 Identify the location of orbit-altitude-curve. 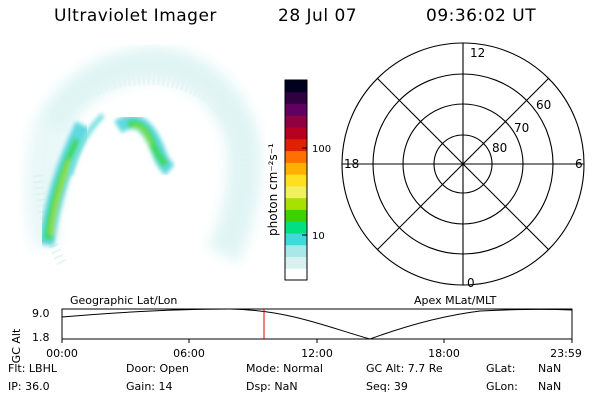
(317, 324).